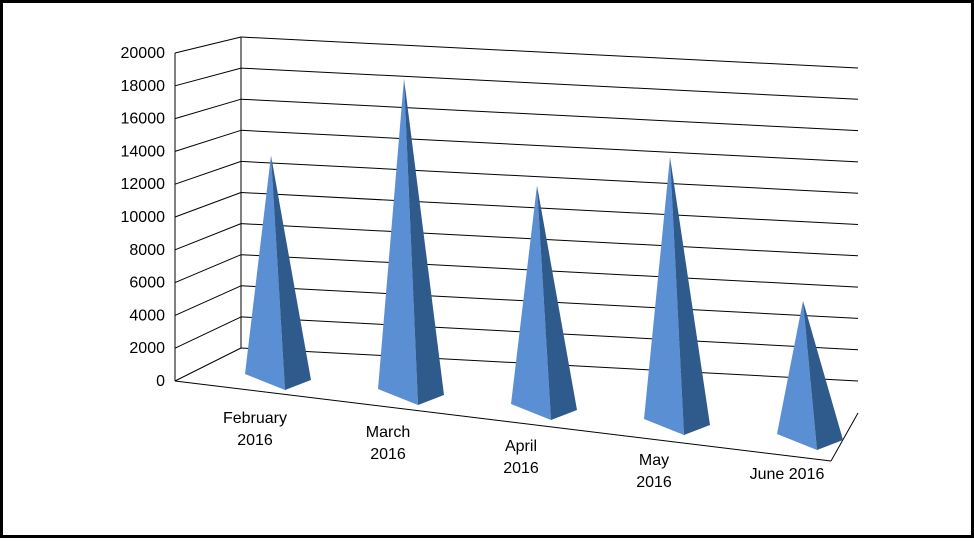 The width and height of the screenshot is (974, 541). I want to click on y-tick-label: 2000, so click(147, 348).